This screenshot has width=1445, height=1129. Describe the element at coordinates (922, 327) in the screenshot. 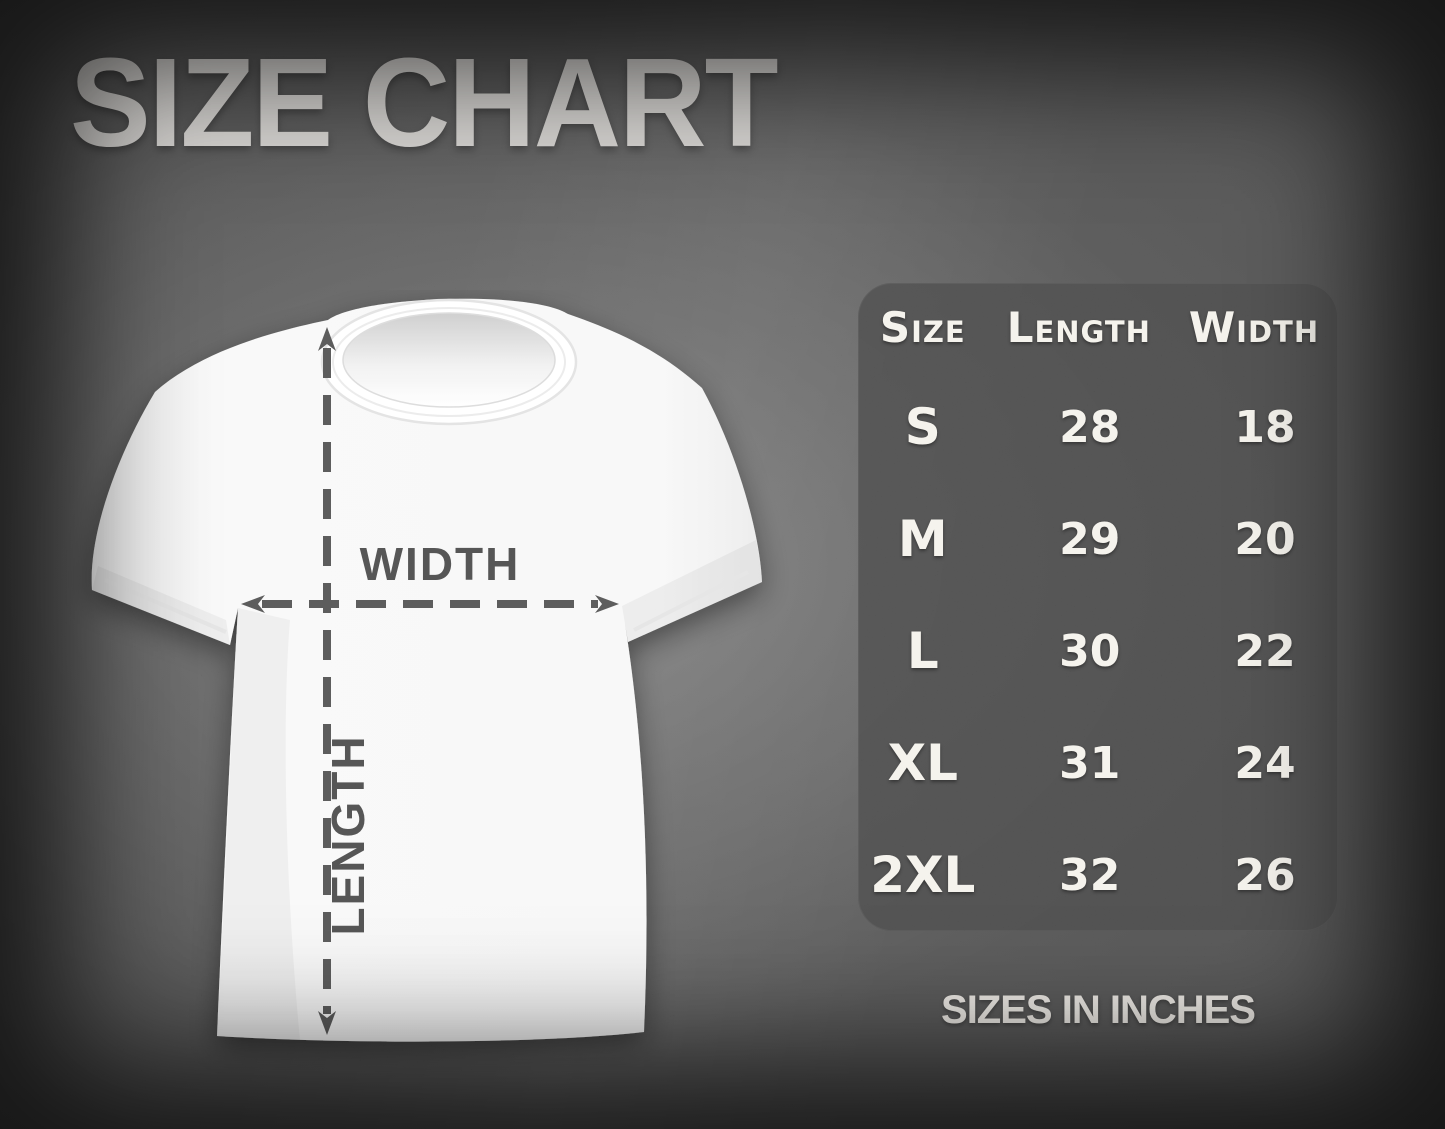

I see `column-header-size: Size` at that location.